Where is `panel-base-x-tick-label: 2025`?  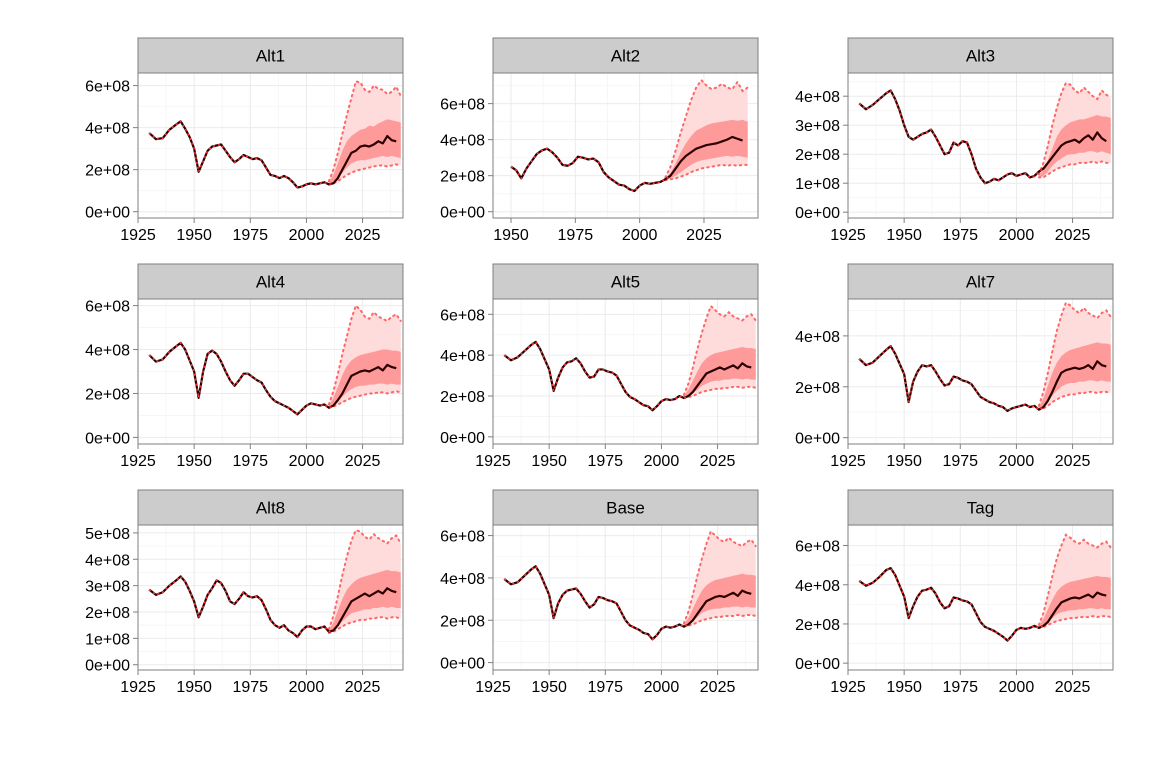 panel-base-x-tick-label: 2025 is located at coordinates (718, 687).